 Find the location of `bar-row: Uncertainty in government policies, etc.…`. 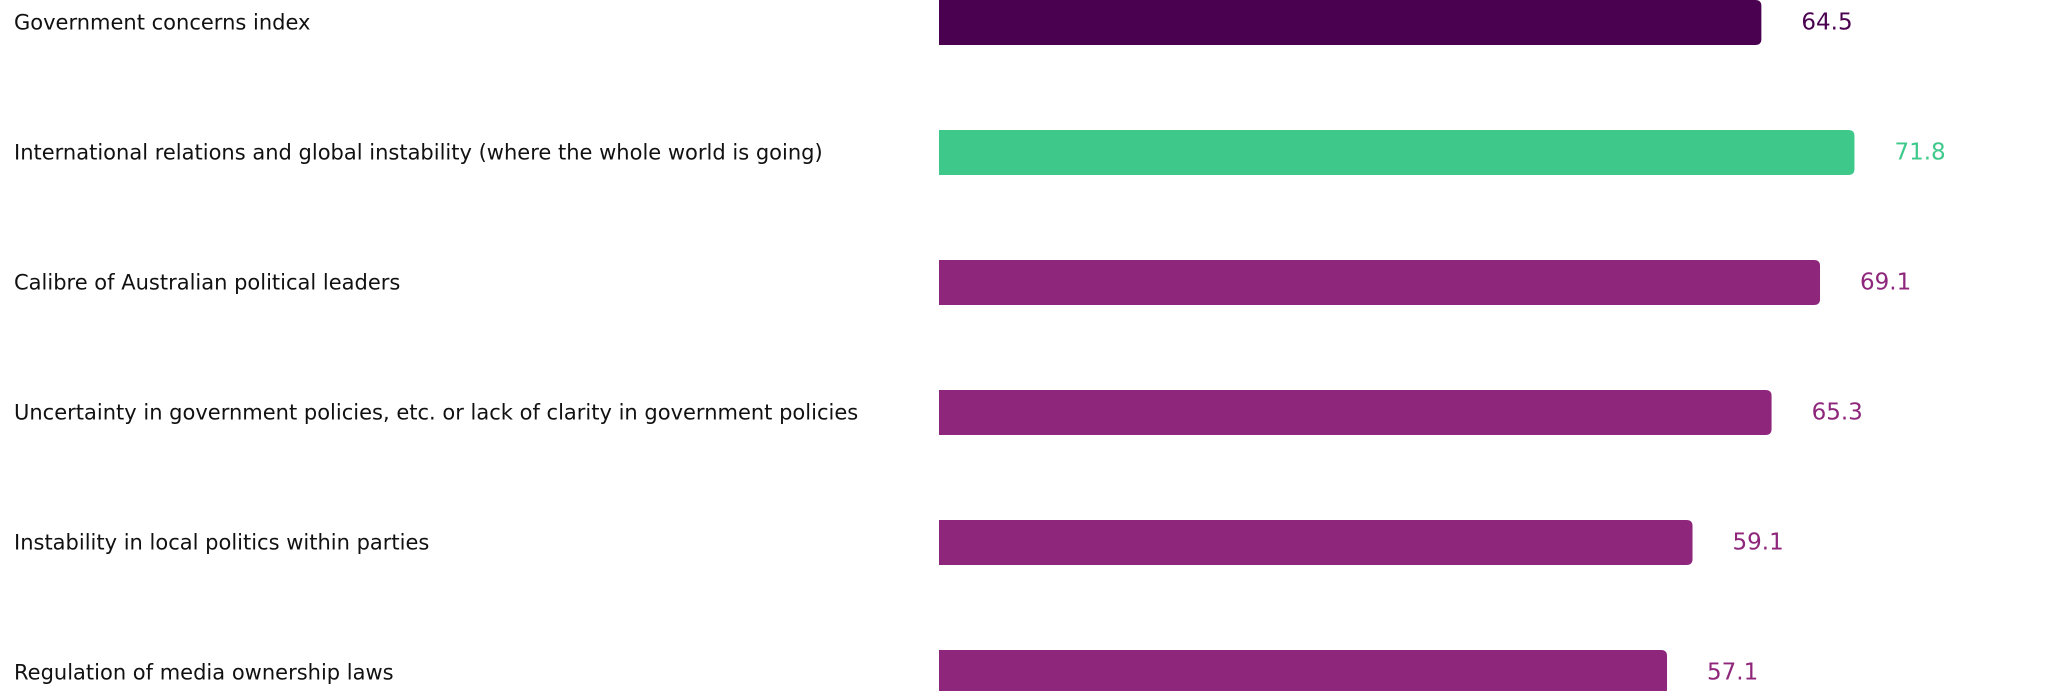

bar-row: Uncertainty in government policies, etc.… is located at coordinates (938, 412).